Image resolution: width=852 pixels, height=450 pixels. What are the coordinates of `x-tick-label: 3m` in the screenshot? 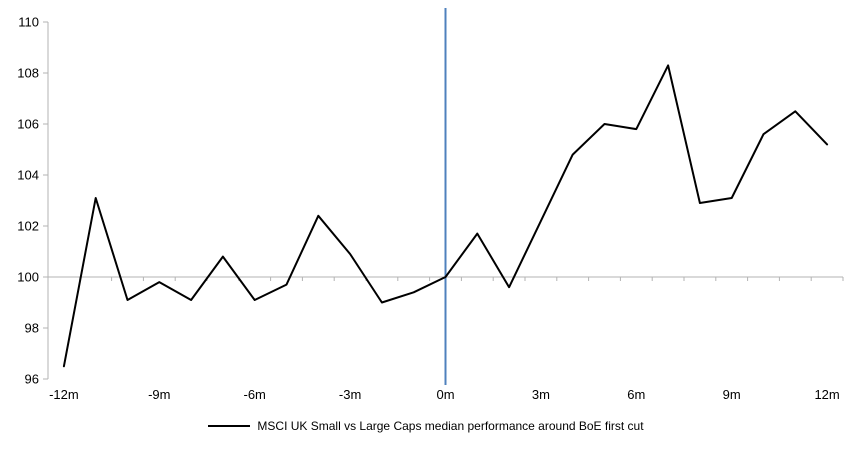 It's located at (541, 394).